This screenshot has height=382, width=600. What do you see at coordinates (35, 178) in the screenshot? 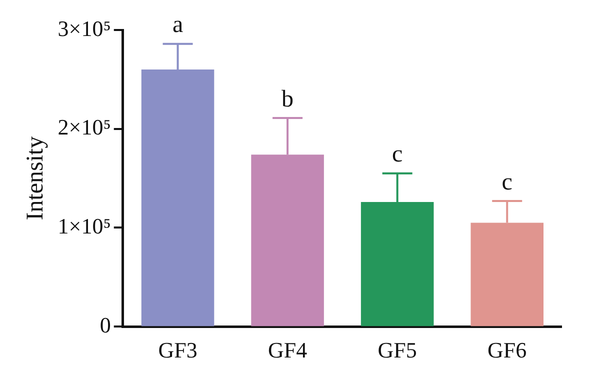
I see `y-axis-title: Intensity` at bounding box center [35, 178].